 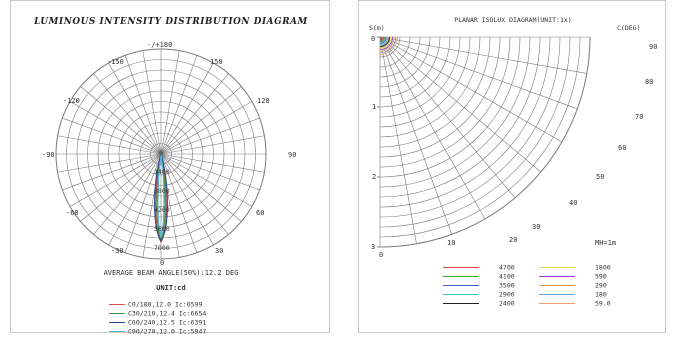 What do you see at coordinates (171, 288) in the screenshot?
I see `unit-label: UNIT:cd` at bounding box center [171, 288].